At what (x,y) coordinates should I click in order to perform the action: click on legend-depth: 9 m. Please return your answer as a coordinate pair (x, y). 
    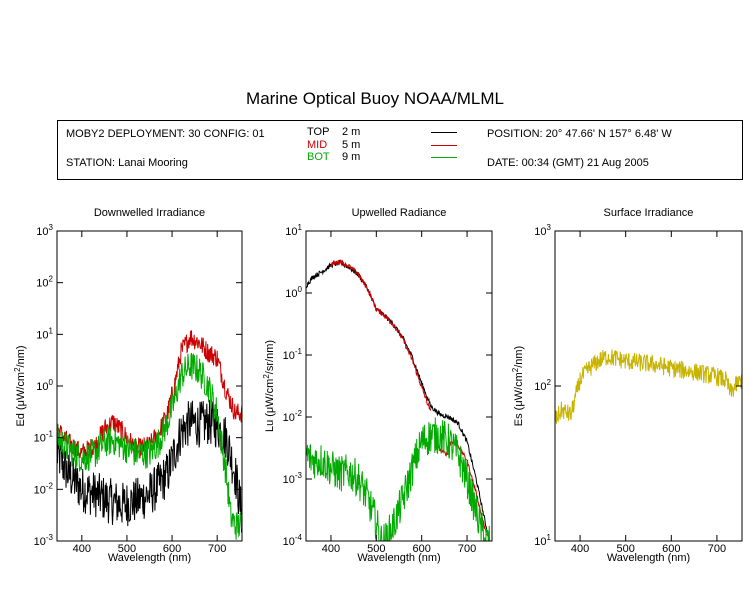
    Looking at the image, I should click on (351, 157).